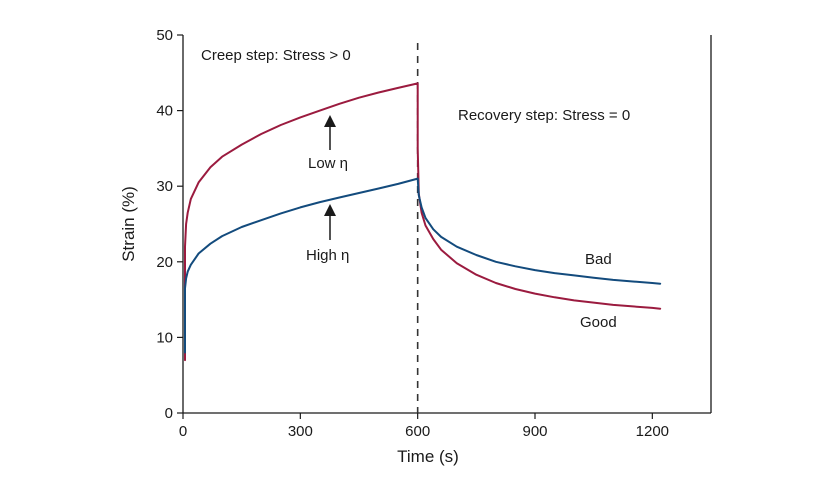 The width and height of the screenshot is (830, 493). I want to click on recovery-step-label: Recovery step: Stress = 0, so click(544, 115).